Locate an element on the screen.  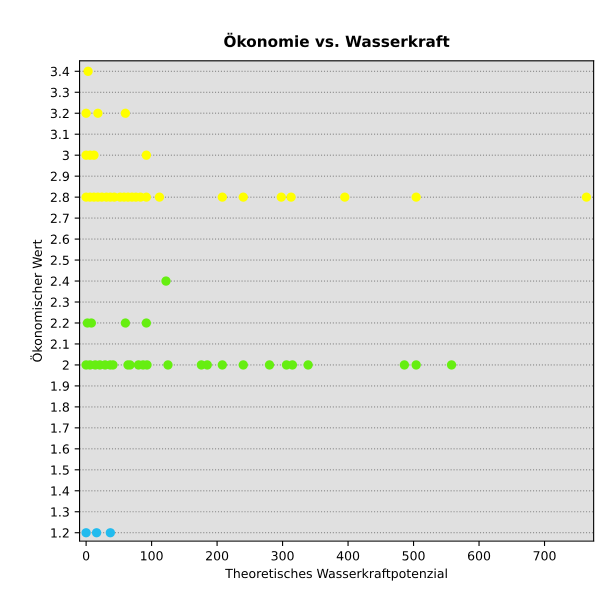
y-tick-label: 3.3 is located at coordinates (59, 93).